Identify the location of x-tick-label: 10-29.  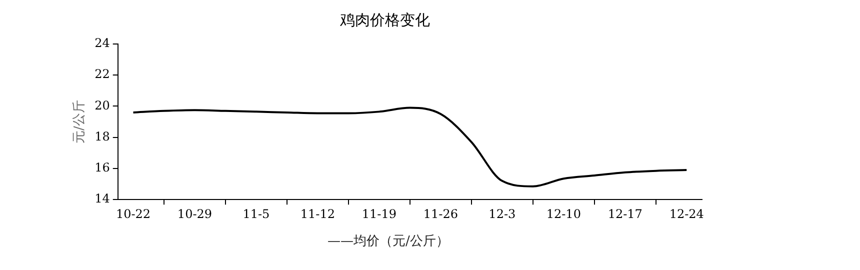
(194, 213).